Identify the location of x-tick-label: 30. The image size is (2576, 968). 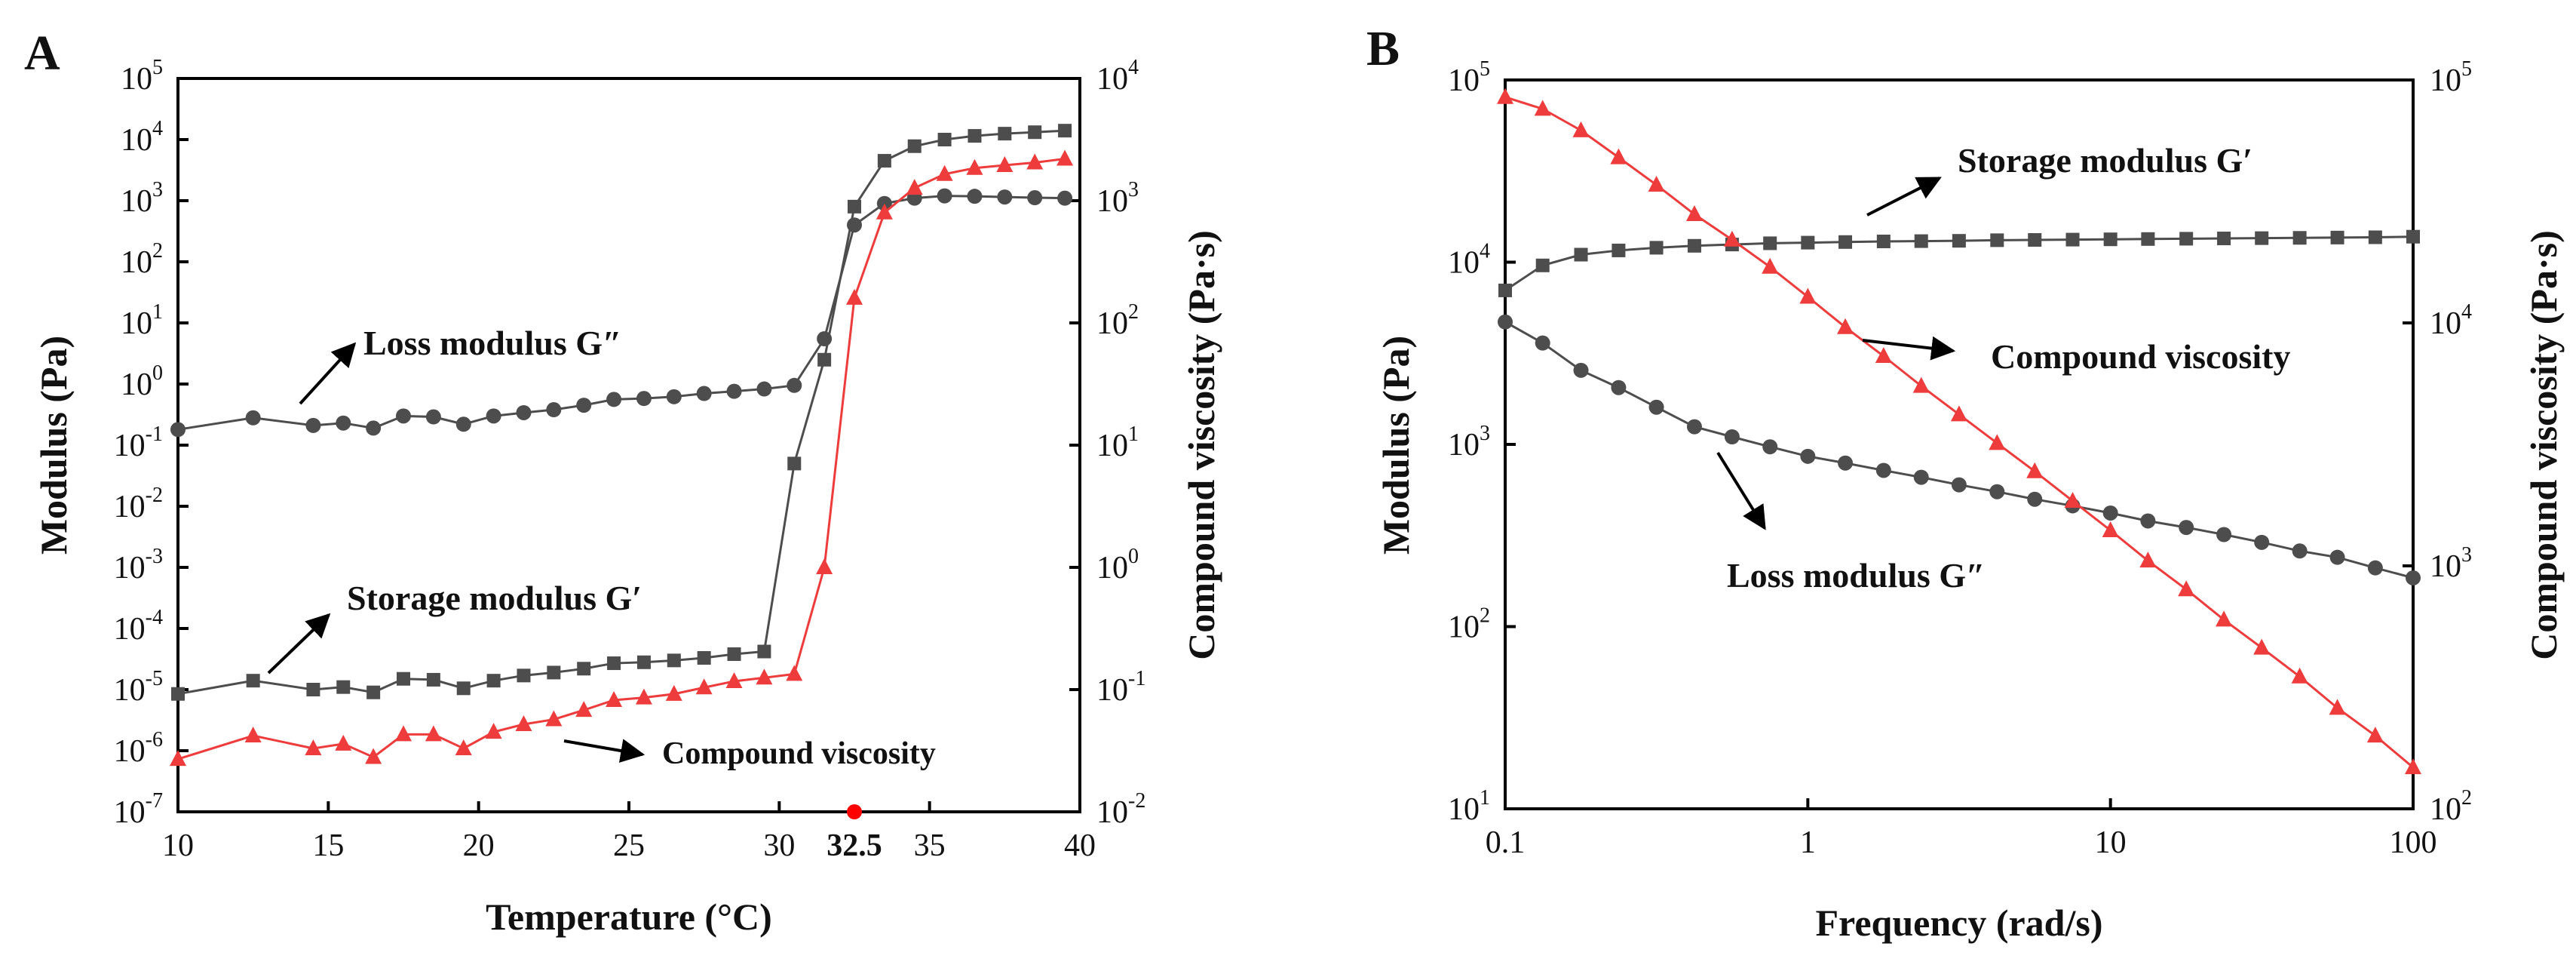
(779, 845).